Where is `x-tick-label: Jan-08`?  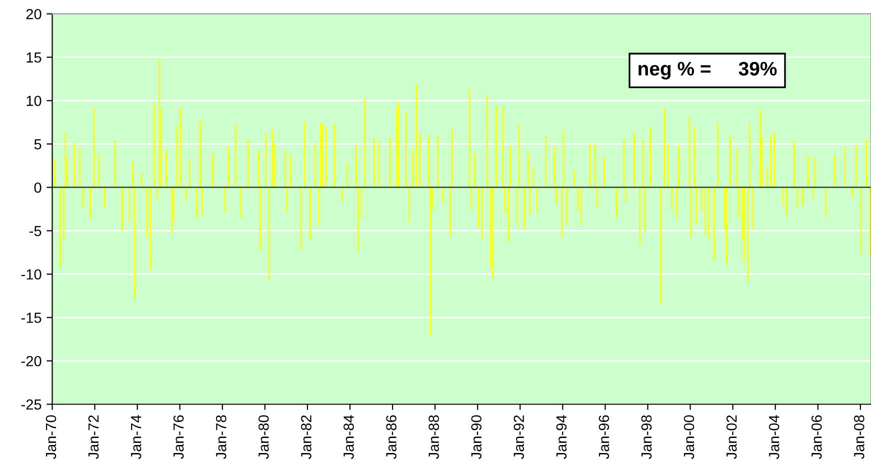 x-tick-label: Jan-08 is located at coordinates (859, 437).